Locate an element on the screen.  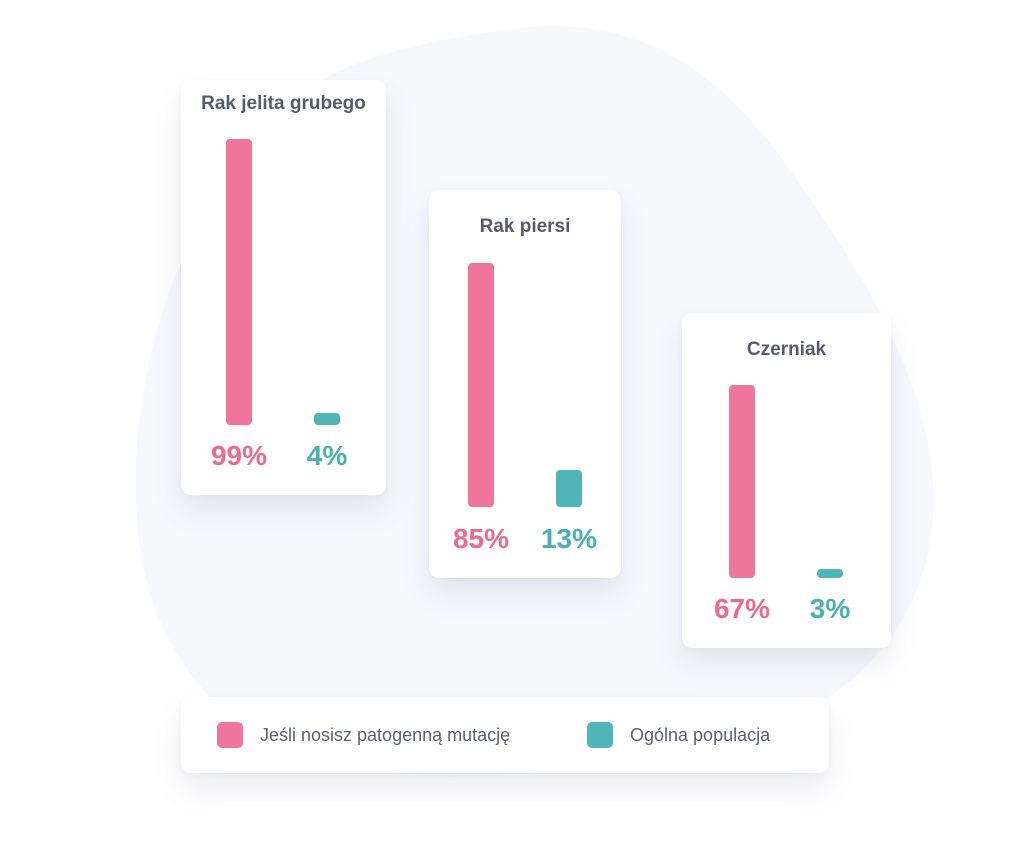
chart-card-colorectal: Rak jelita grubego 99% 4% is located at coordinates (283, 287).